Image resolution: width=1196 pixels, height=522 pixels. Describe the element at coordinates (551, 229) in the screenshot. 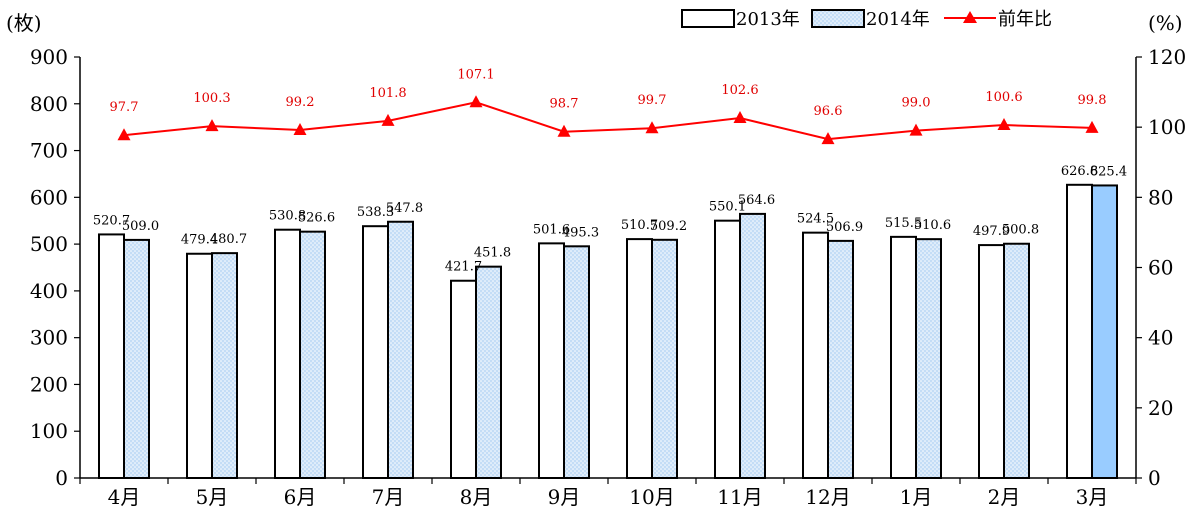

I see `bar-label-2013: 501.6` at that location.